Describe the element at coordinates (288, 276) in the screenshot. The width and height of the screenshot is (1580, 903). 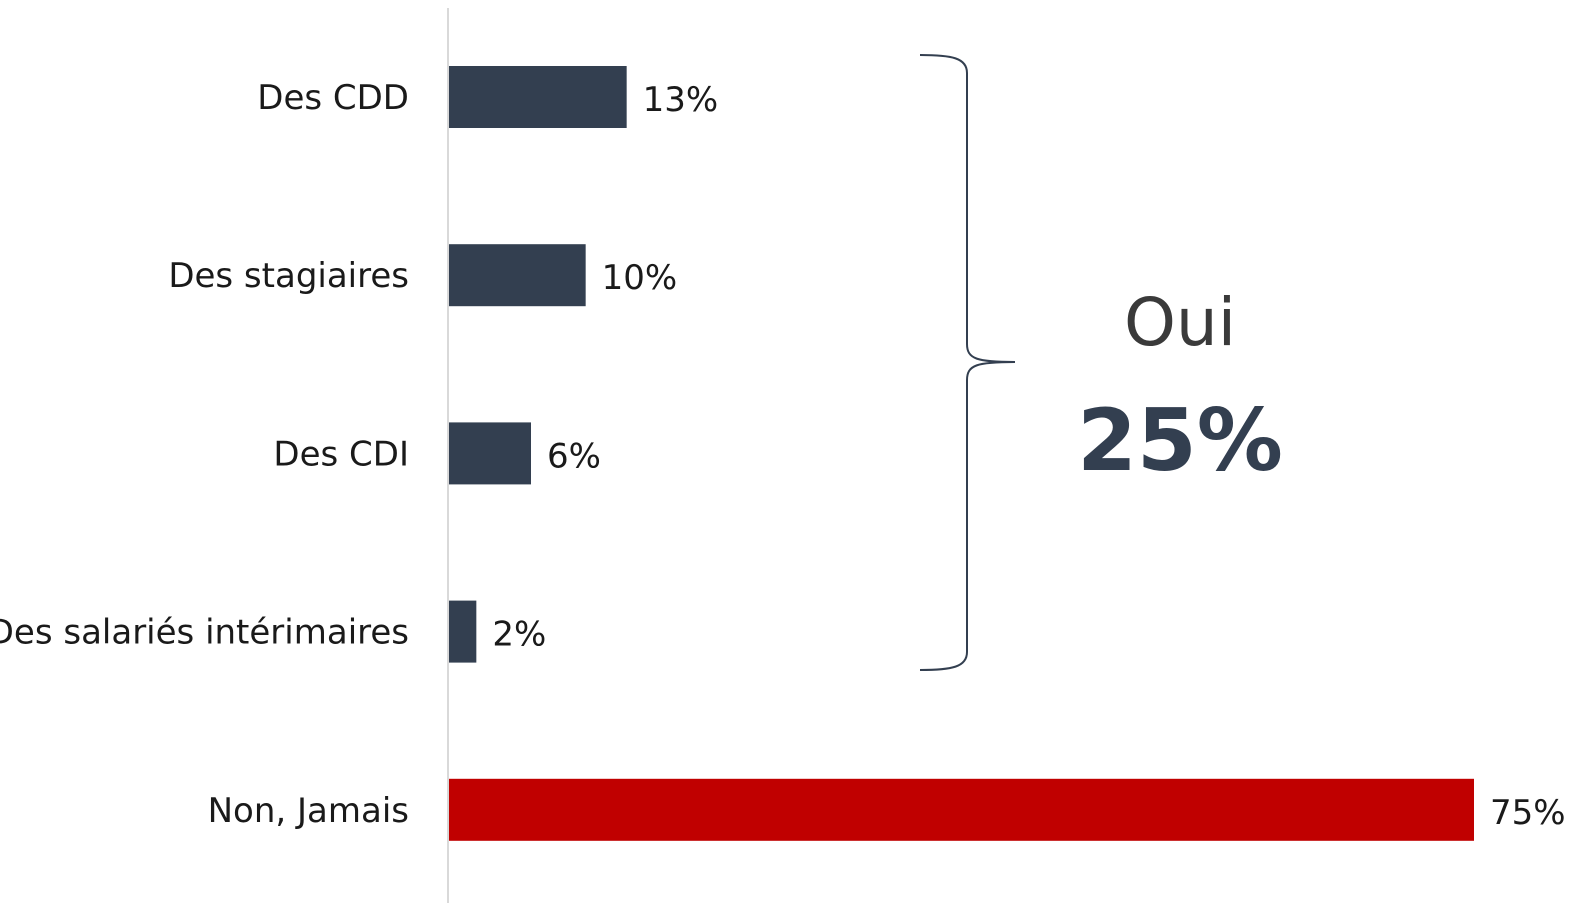
I see `category-label: Des stagiaires` at that location.